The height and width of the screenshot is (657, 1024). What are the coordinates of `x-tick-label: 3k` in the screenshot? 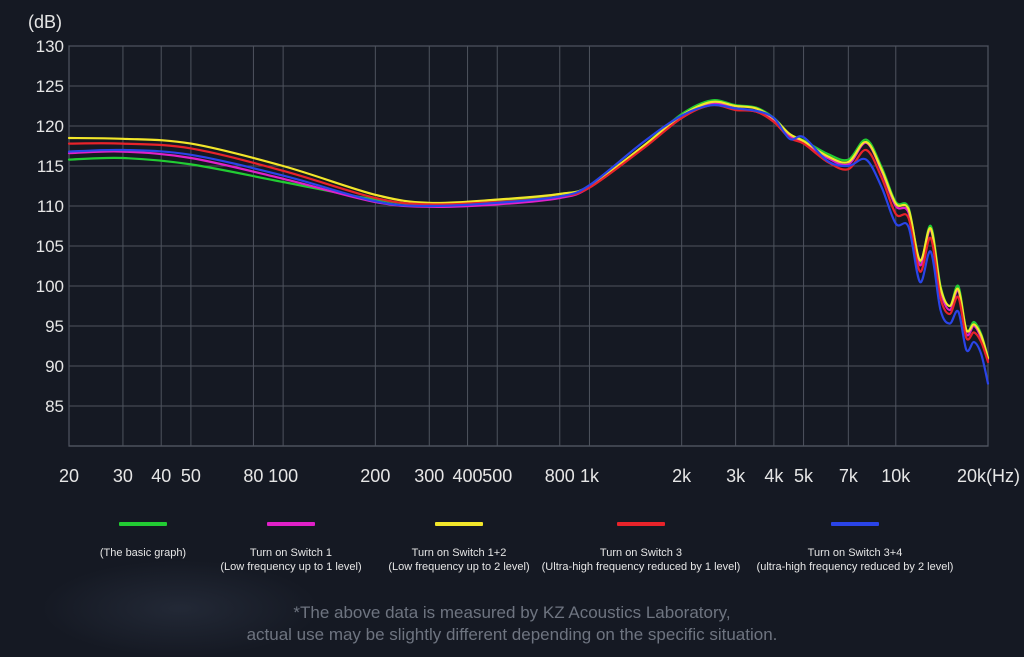 It's located at (736, 476).